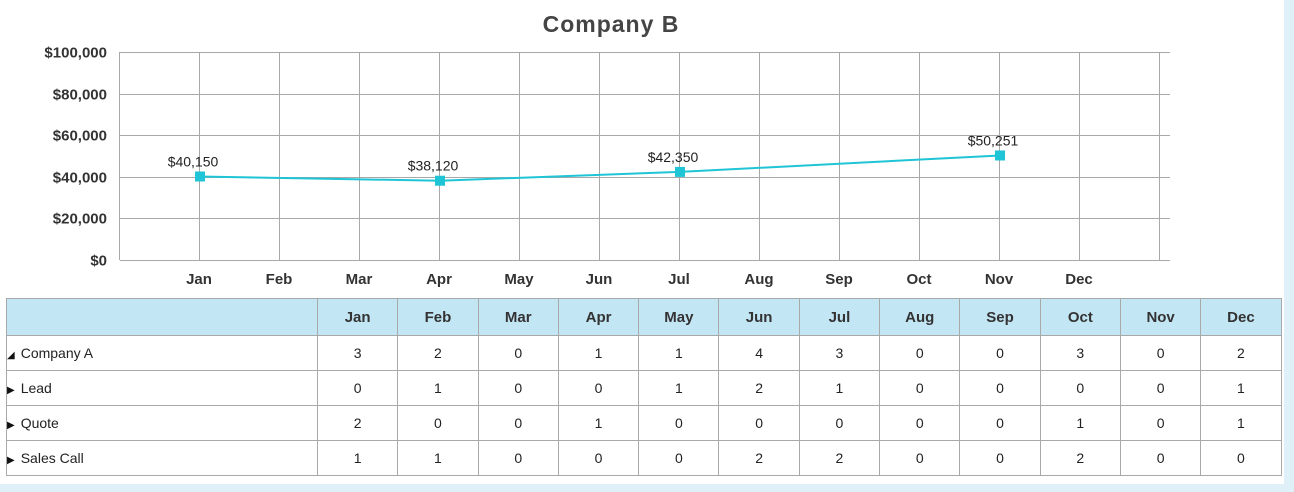 The height and width of the screenshot is (492, 1294). I want to click on x-tick-label: Aug, so click(758, 279).